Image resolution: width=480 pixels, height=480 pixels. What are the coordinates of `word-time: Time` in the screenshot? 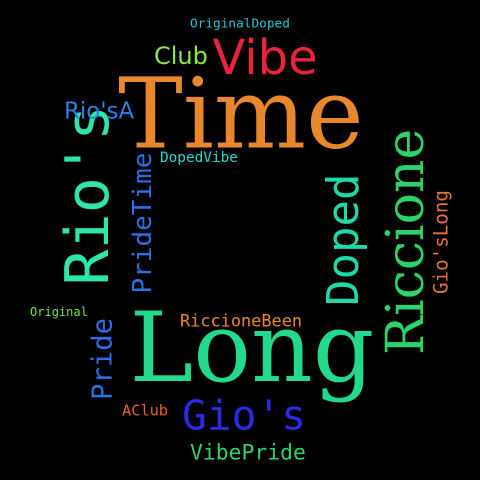 It's located at (241, 114).